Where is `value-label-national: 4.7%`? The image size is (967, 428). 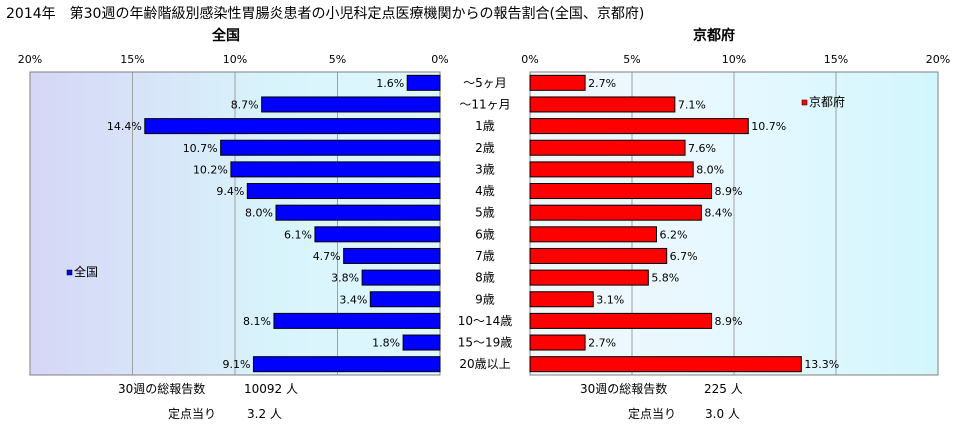 value-label-national: 4.7% is located at coordinates (327, 256).